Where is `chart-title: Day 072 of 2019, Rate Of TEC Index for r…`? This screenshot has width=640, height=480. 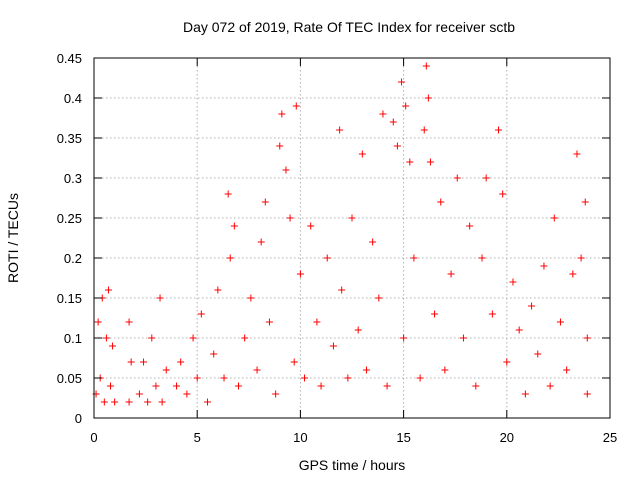 chart-title: Day 072 of 2019, Rate Of TEC Index for r… is located at coordinates (349, 27).